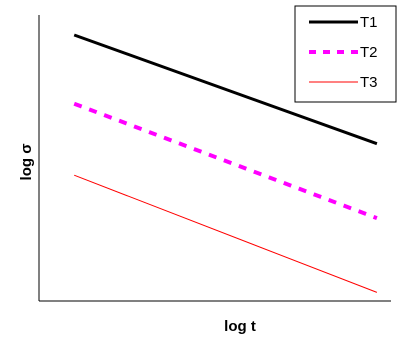 The image size is (397, 340). I want to click on legend-label-t1: T1, so click(369, 22).